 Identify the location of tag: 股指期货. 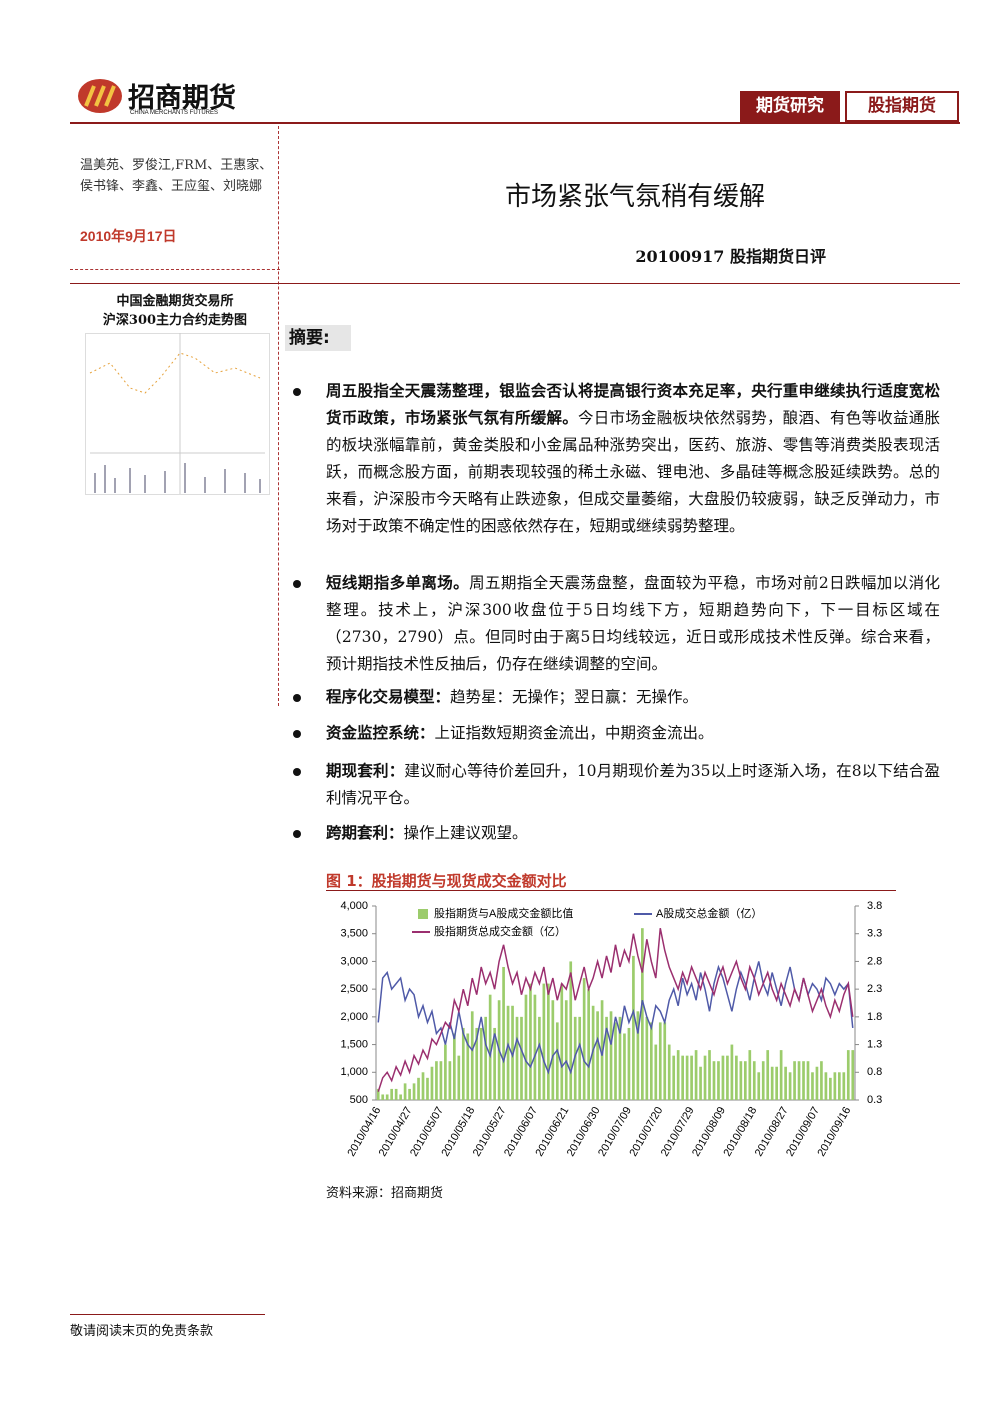
(902, 106).